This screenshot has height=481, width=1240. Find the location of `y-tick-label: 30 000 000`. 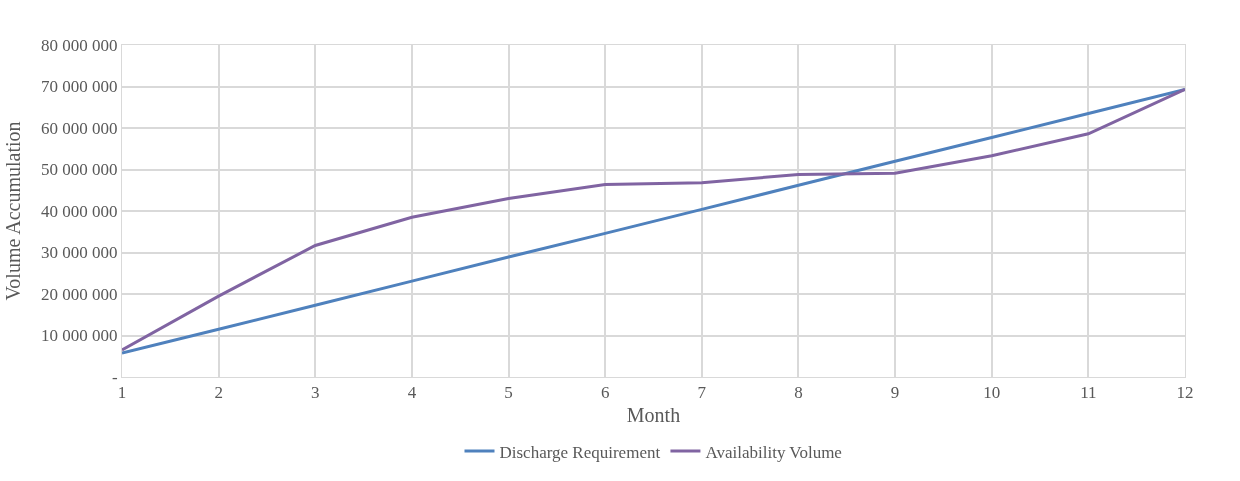

y-tick-label: 30 000 000 is located at coordinates (79, 253).